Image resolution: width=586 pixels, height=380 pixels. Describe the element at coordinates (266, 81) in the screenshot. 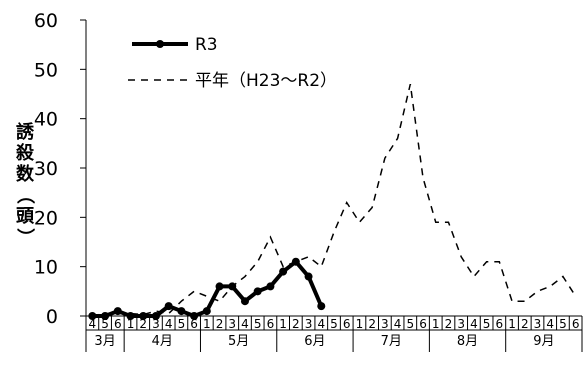

I see `legend-label-normal: 平年（H23～R2）` at that location.